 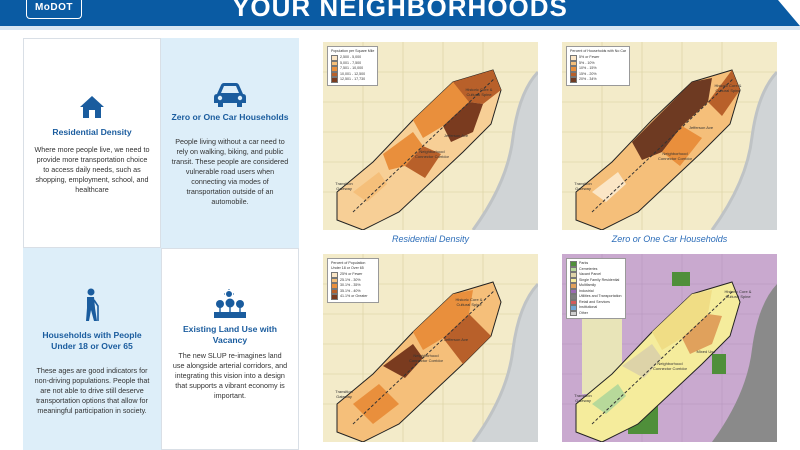 What do you see at coordinates (92, 107) in the screenshot?
I see `house-icon` at bounding box center [92, 107].